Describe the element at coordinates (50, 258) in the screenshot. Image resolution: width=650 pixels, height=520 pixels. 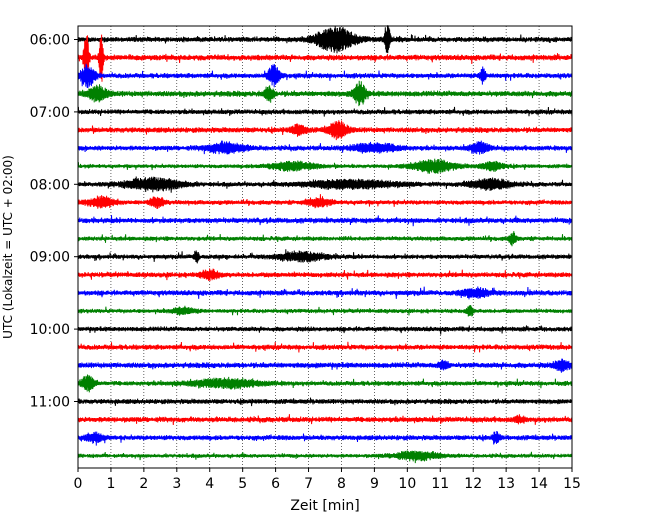
I see `y-tick-label: 09:00` at that location.